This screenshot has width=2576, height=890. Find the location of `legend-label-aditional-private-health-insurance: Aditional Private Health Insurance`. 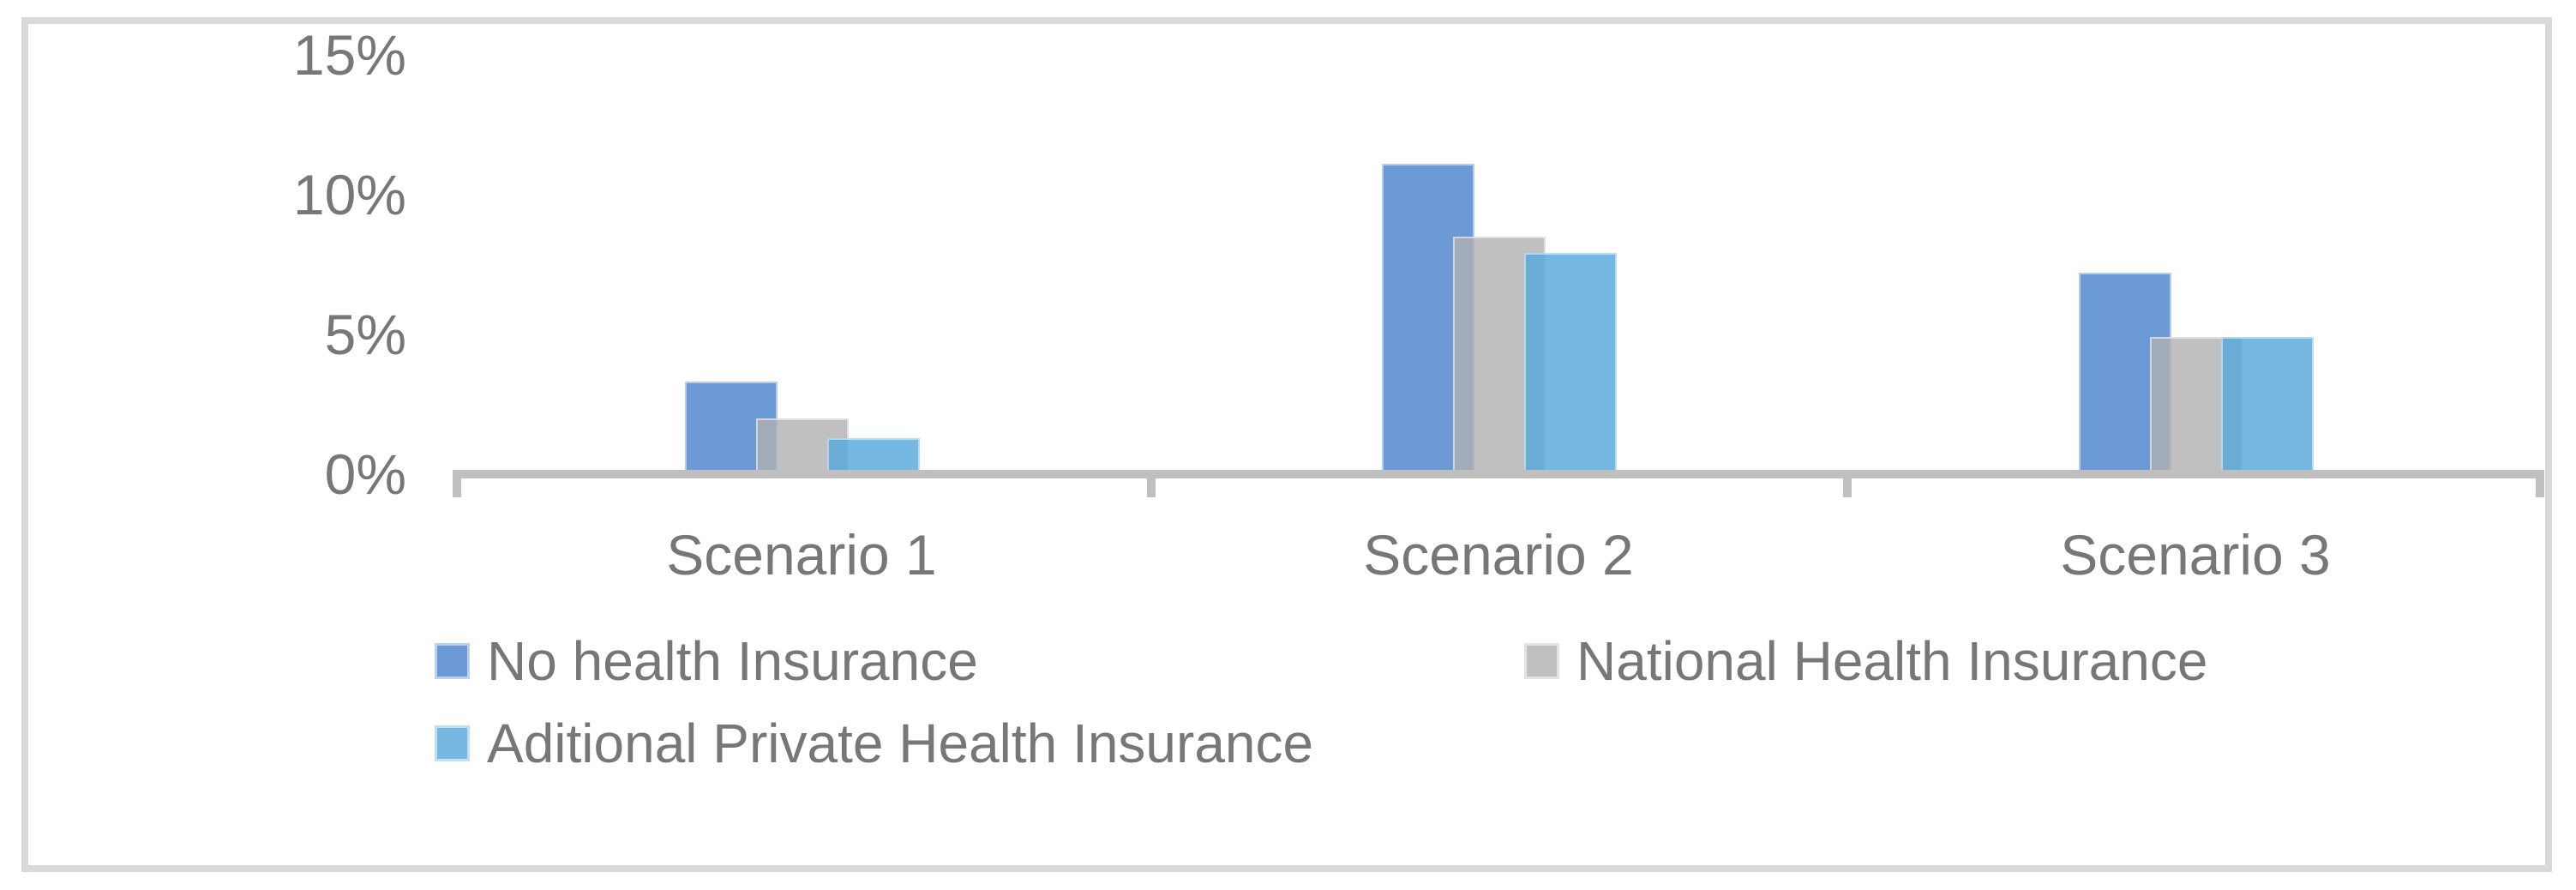

legend-label-aditional-private-health-insurance: Aditional Private Health Insurance is located at coordinates (900, 744).